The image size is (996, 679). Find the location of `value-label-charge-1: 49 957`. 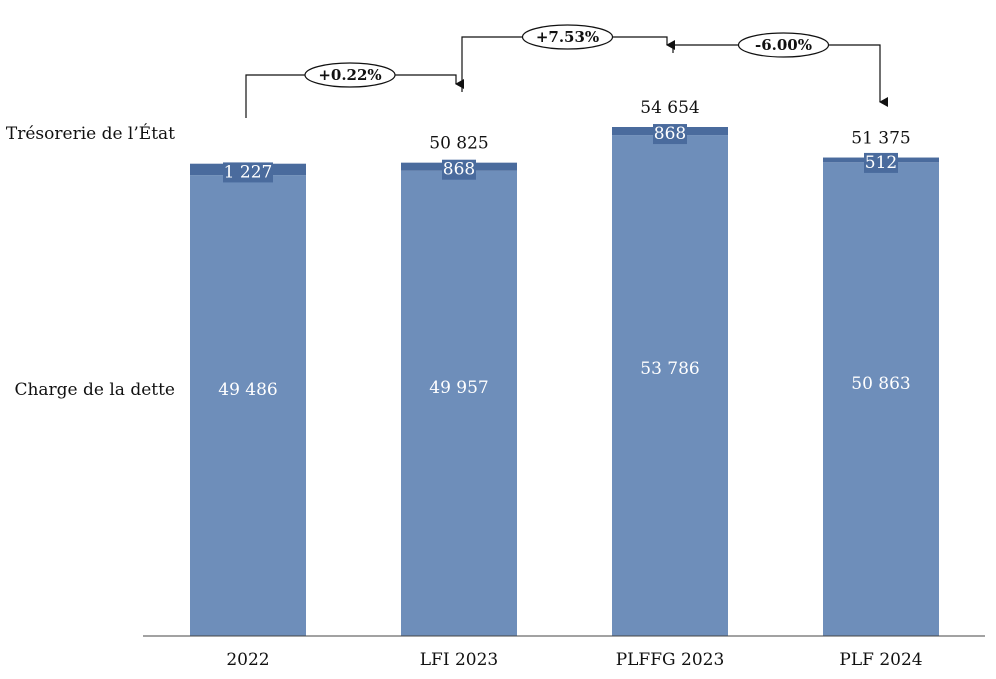

value-label-charge-1: 49 957 is located at coordinates (458, 388).